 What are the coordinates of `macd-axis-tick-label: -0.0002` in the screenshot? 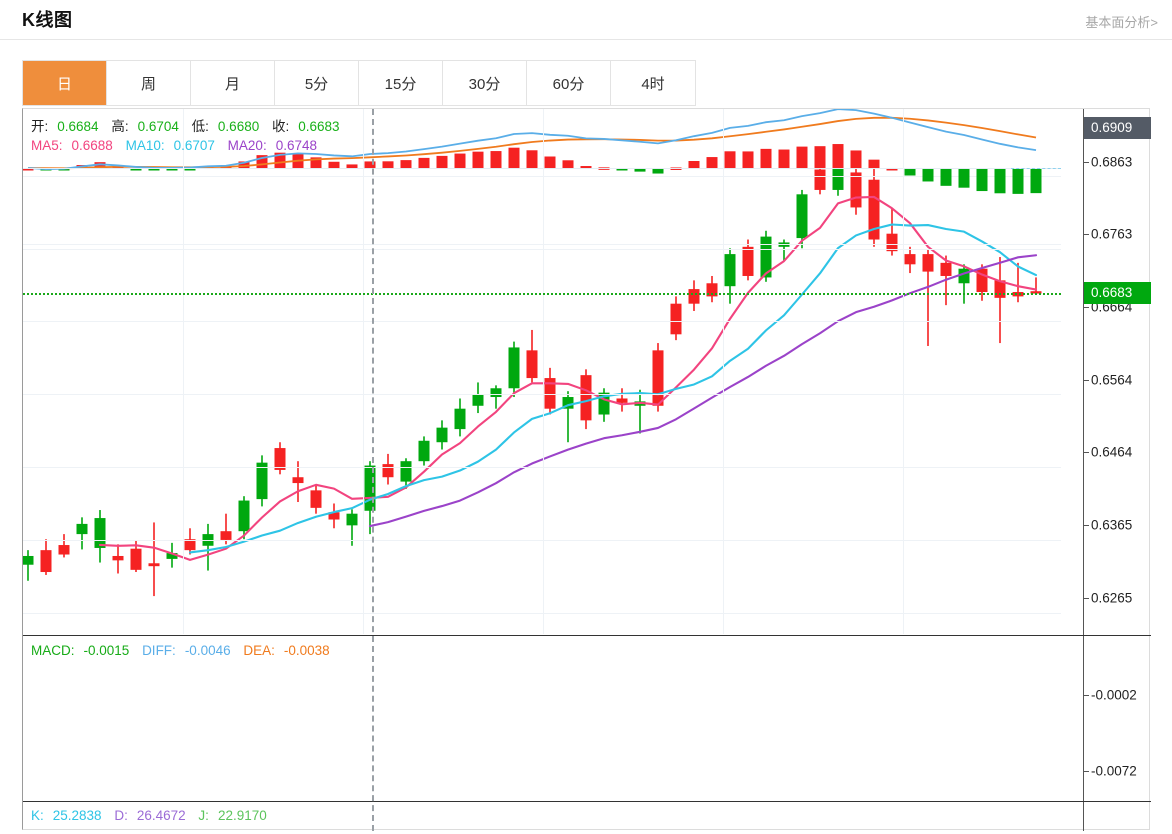 It's located at (1114, 695).